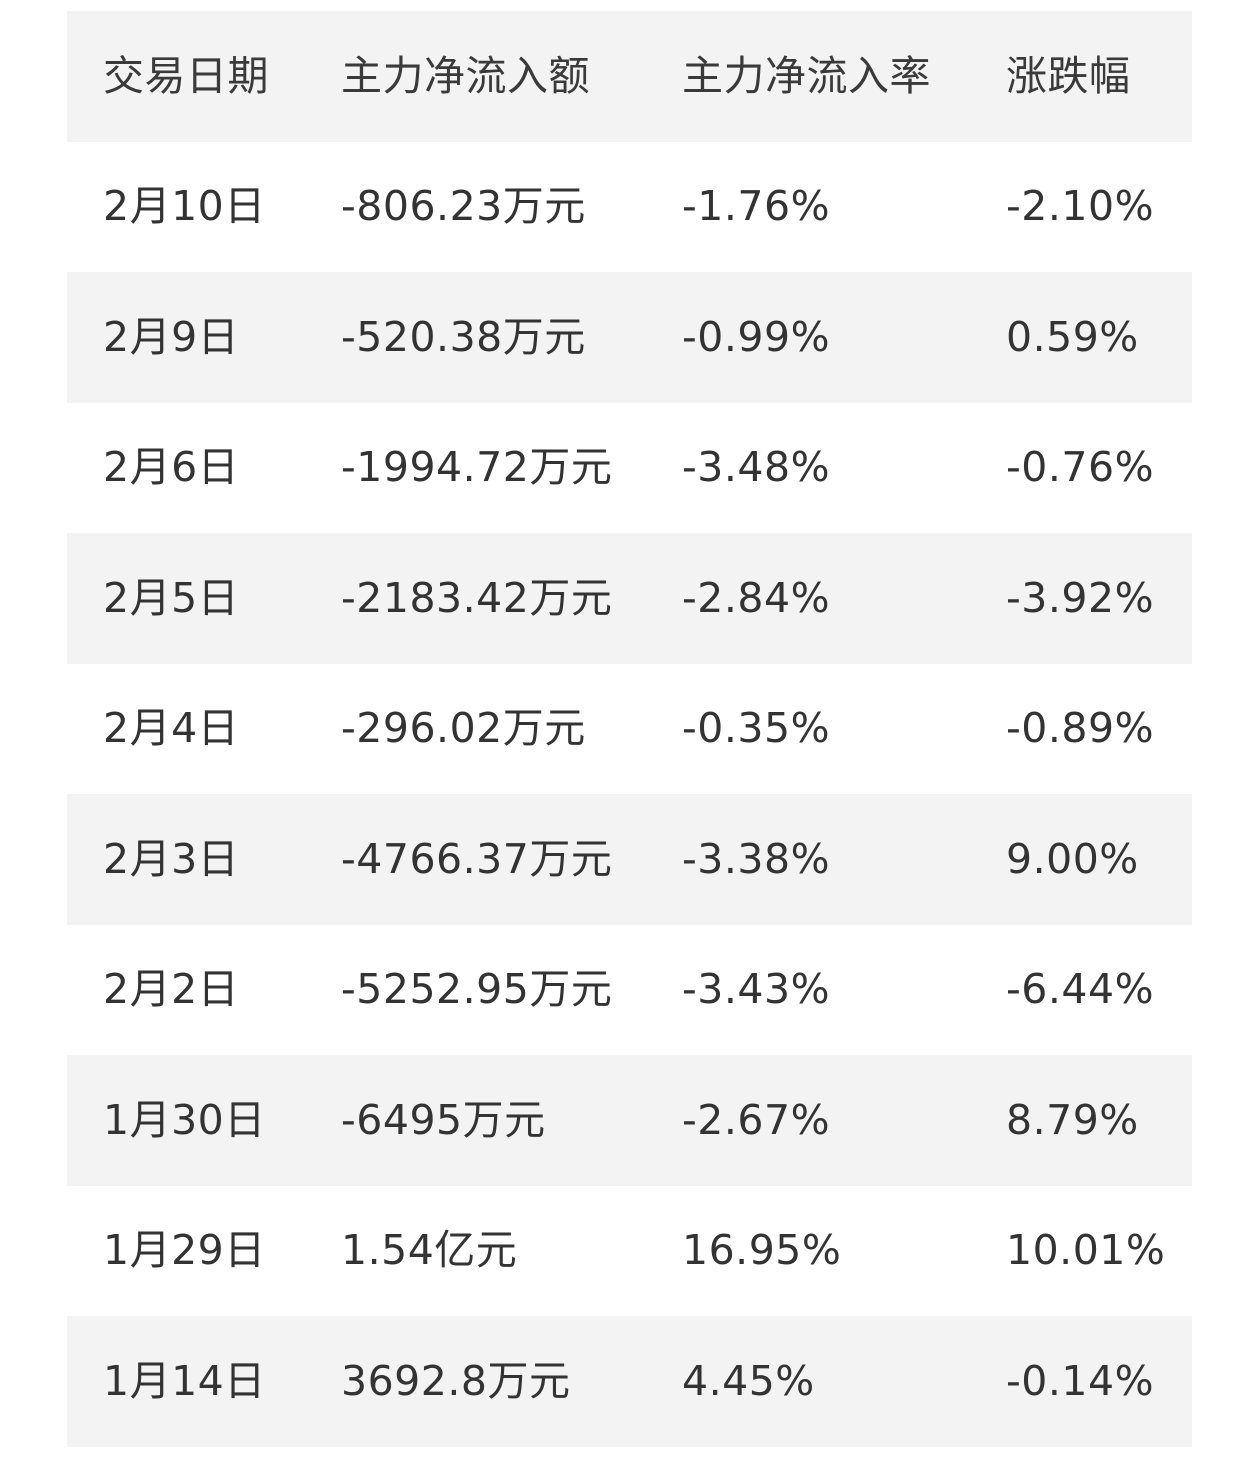 Image resolution: width=1260 pixels, height=1464 pixels. Describe the element at coordinates (1086, 1250) in the screenshot. I see `cell-change-pct: 10.01%` at that location.